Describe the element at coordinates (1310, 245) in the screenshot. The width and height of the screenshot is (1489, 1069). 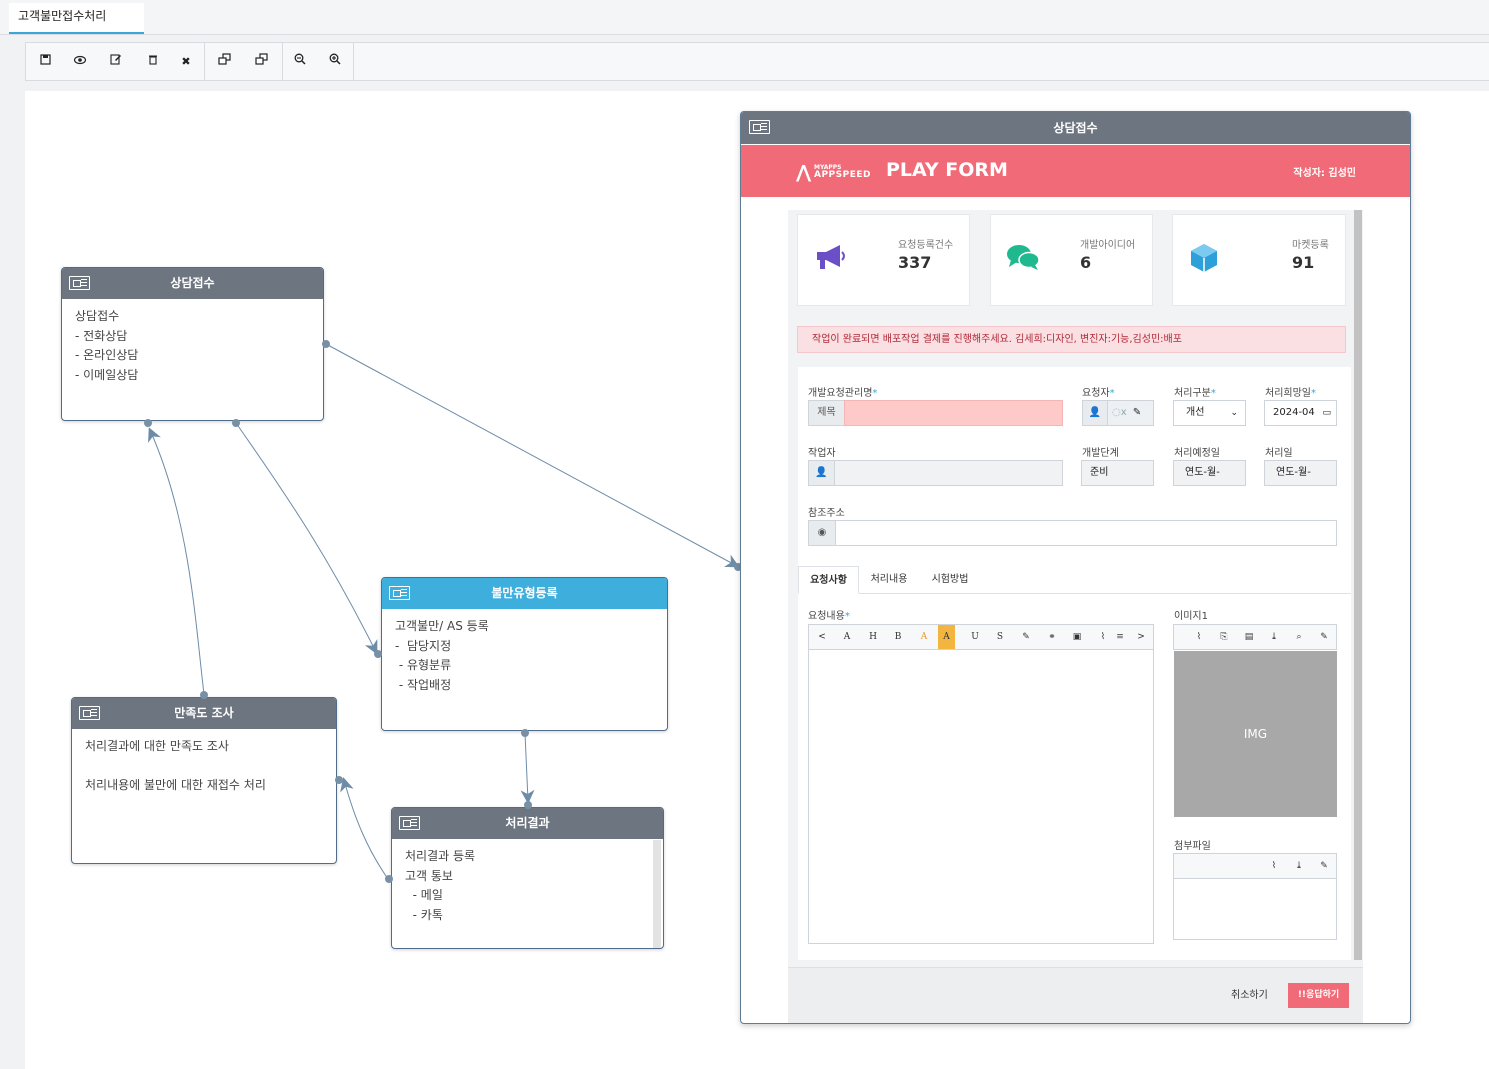
I see `stat-label: 마켓등록` at that location.